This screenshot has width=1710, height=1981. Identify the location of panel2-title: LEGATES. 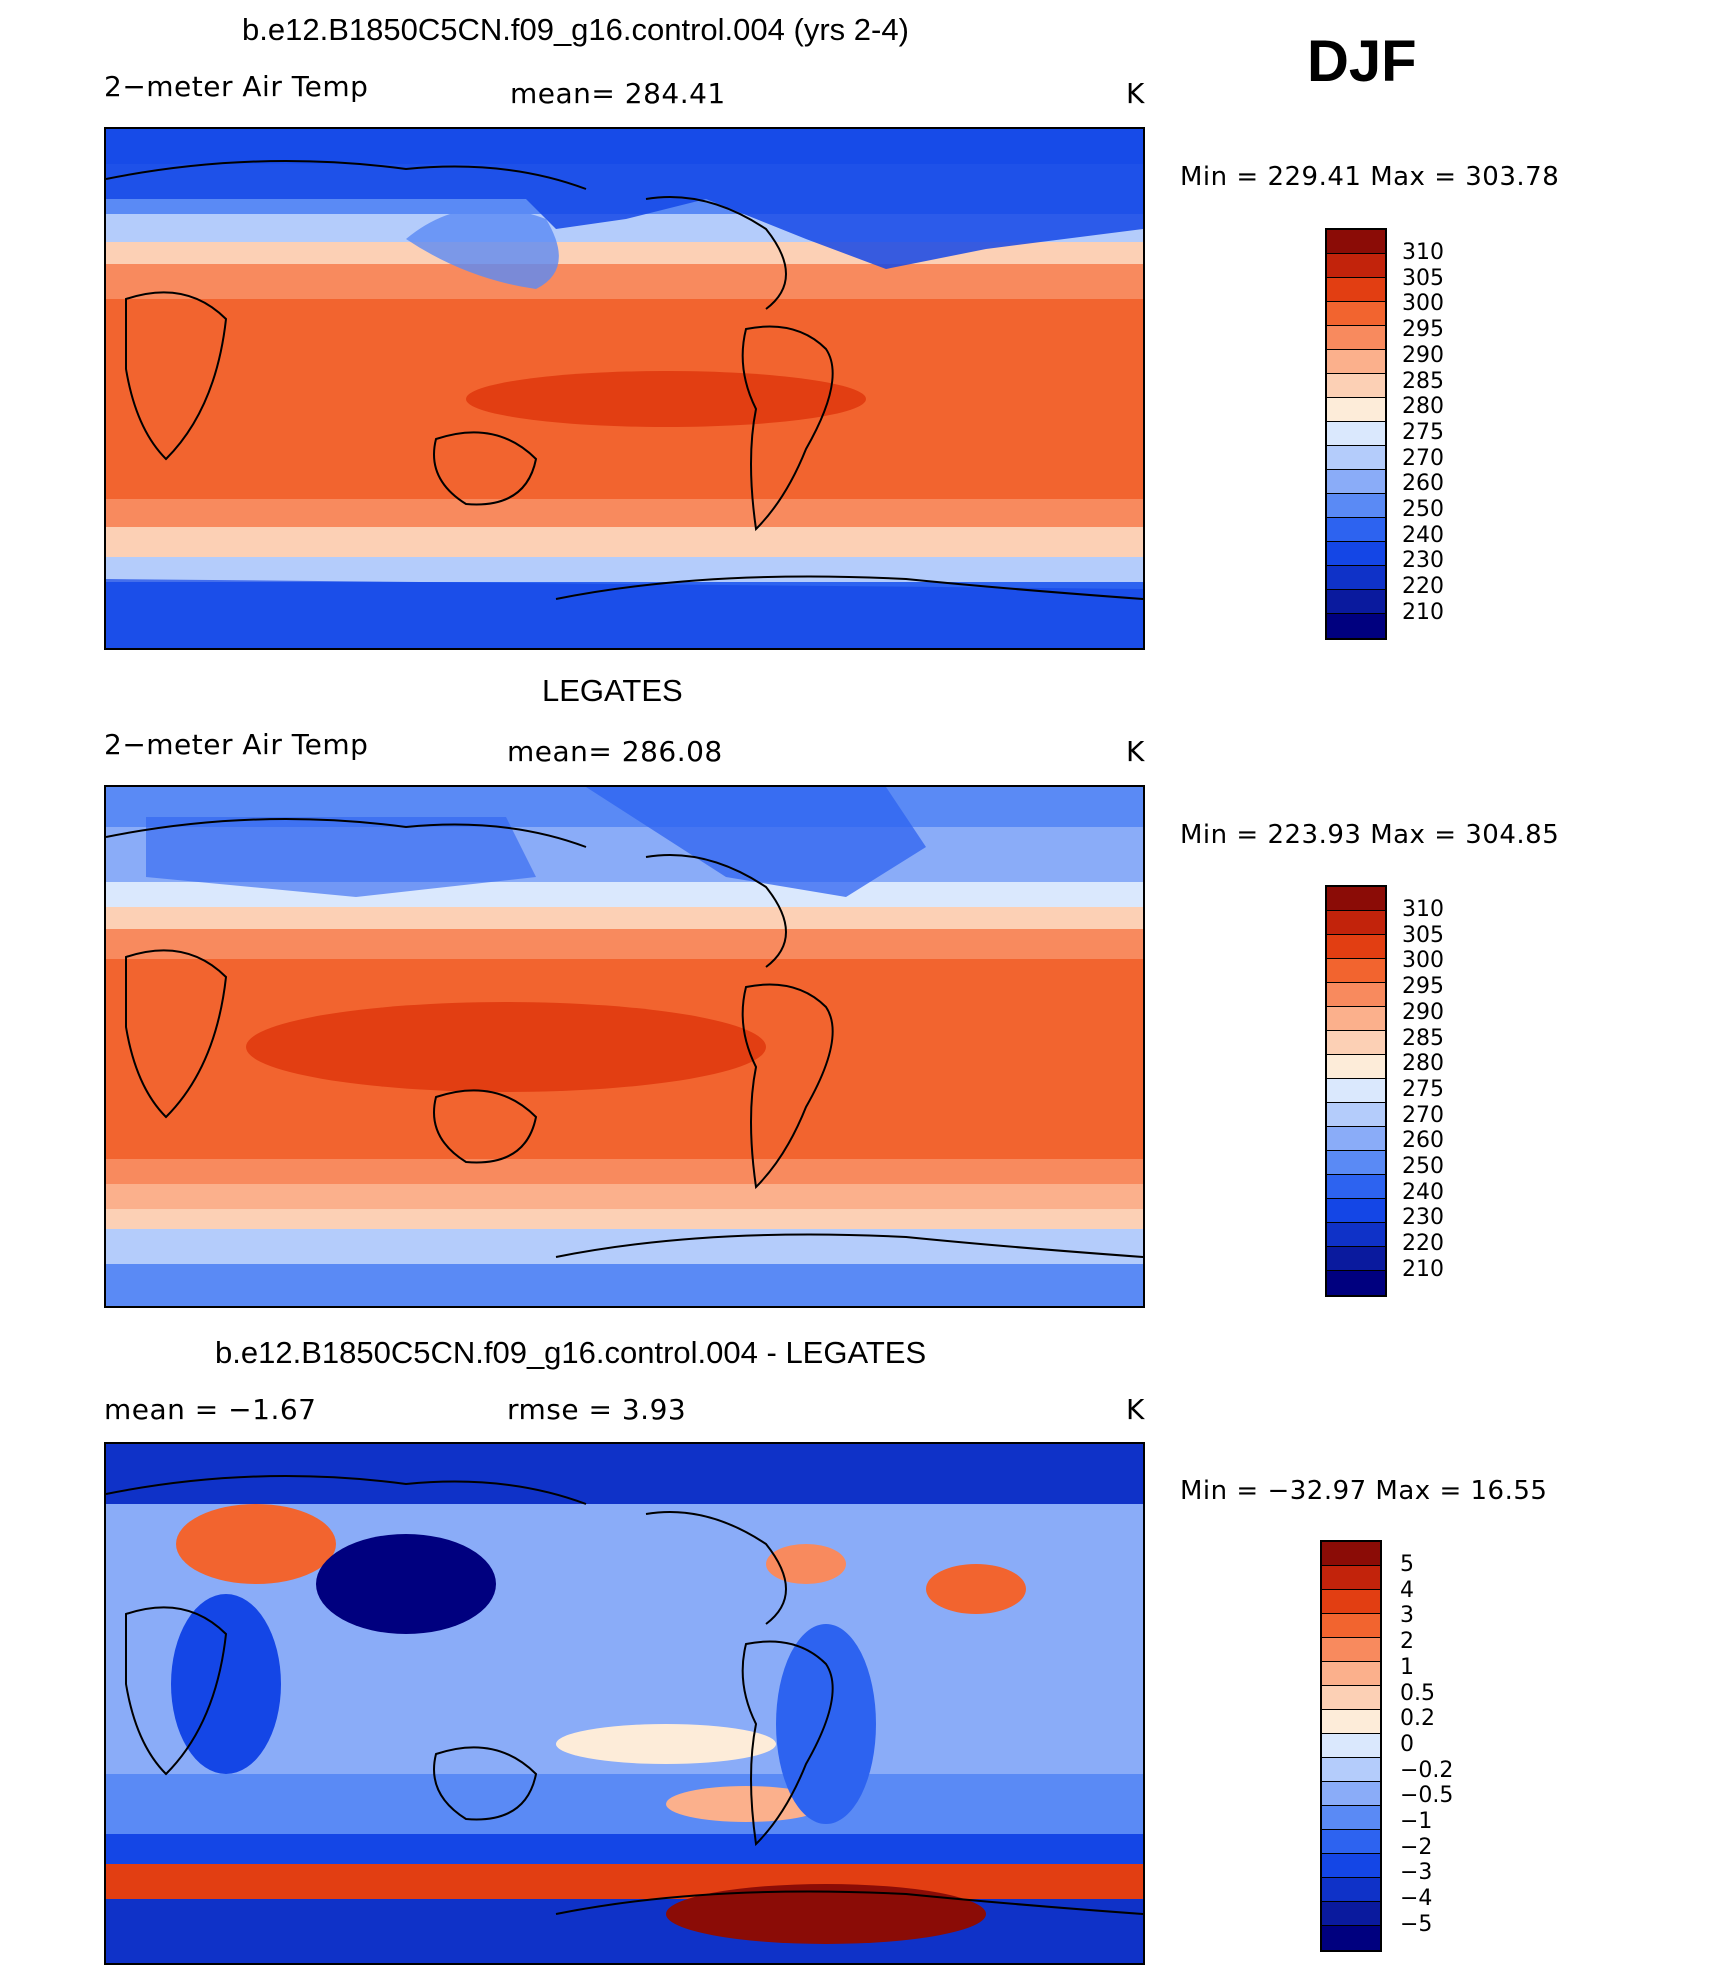
(612, 690).